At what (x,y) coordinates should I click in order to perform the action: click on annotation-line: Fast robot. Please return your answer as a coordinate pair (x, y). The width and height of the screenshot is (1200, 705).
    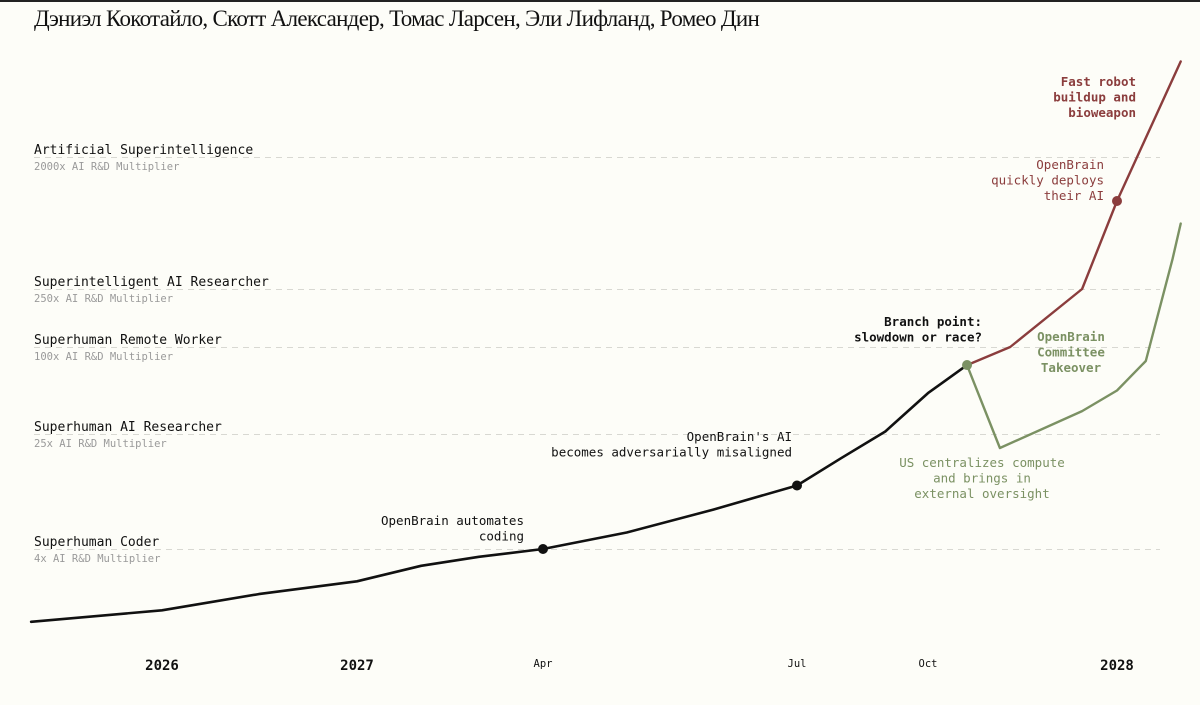
    Looking at the image, I should click on (1098, 81).